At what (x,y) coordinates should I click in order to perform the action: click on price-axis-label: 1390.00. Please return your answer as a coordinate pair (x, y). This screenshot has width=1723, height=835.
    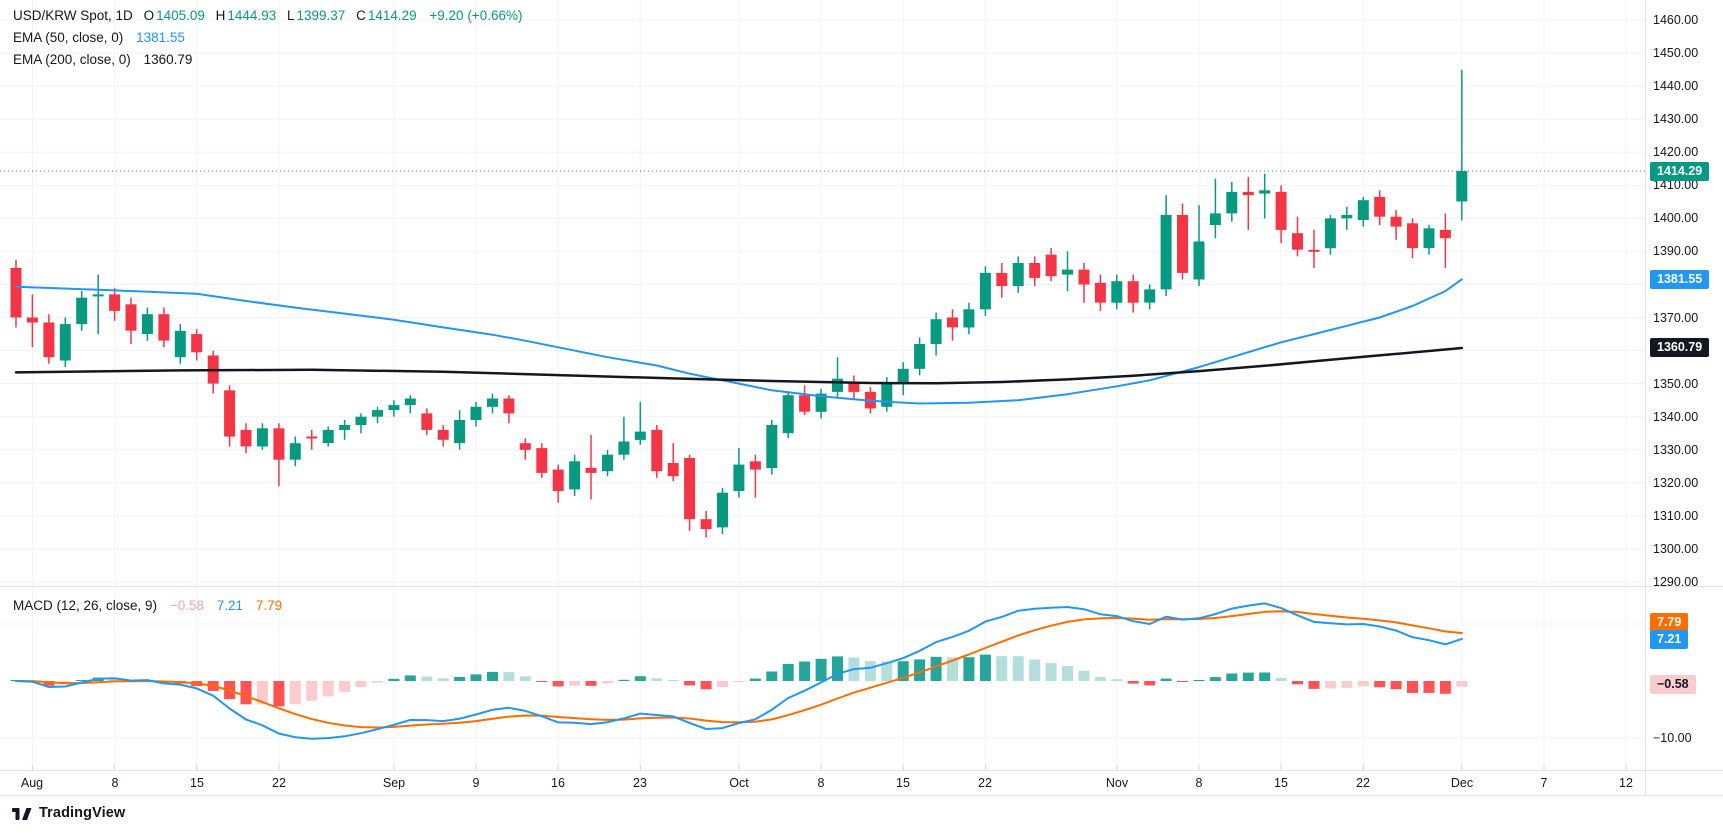
    Looking at the image, I should click on (1676, 251).